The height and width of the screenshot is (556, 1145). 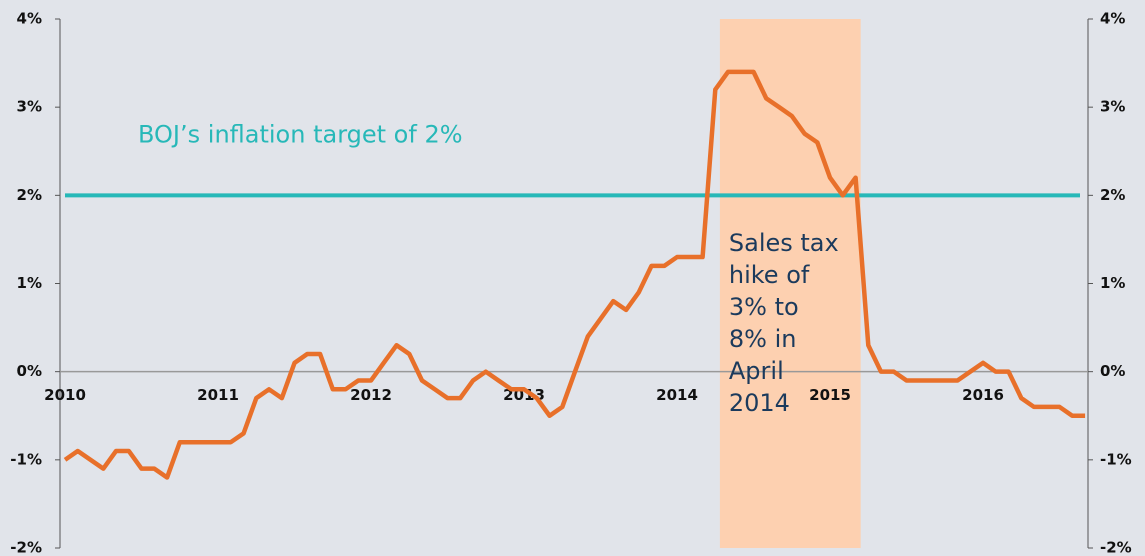 What do you see at coordinates (677, 395) in the screenshot?
I see `x-tick-label: 2014` at bounding box center [677, 395].